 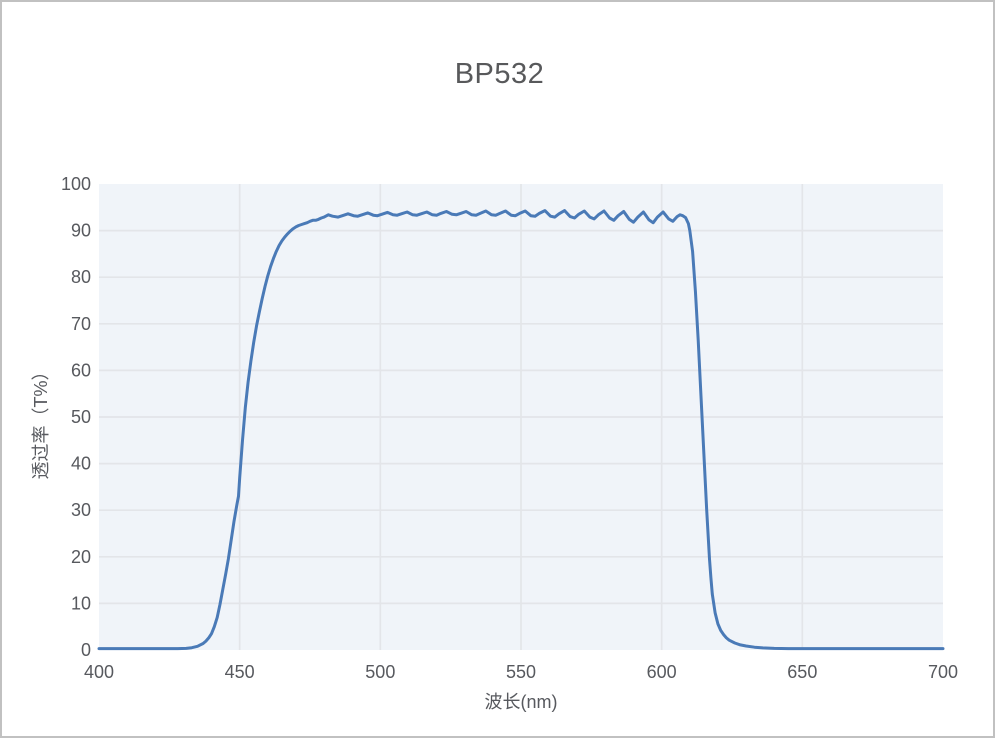 What do you see at coordinates (99, 672) in the screenshot?
I see `x-tick-label: 400` at bounding box center [99, 672].